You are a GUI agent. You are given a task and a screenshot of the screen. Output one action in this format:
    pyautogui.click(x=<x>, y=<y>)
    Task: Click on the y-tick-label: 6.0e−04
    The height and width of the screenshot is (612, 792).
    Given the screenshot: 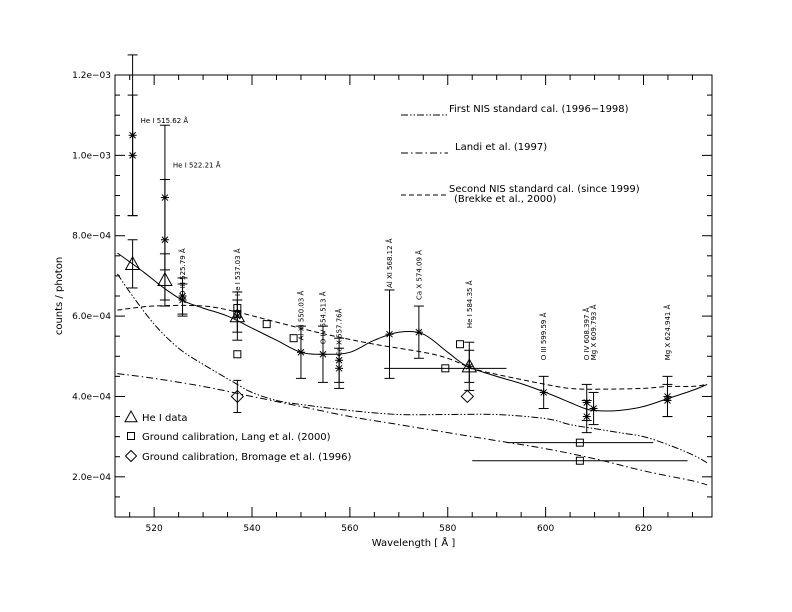 What is the action you would take?
    pyautogui.click(x=91, y=317)
    